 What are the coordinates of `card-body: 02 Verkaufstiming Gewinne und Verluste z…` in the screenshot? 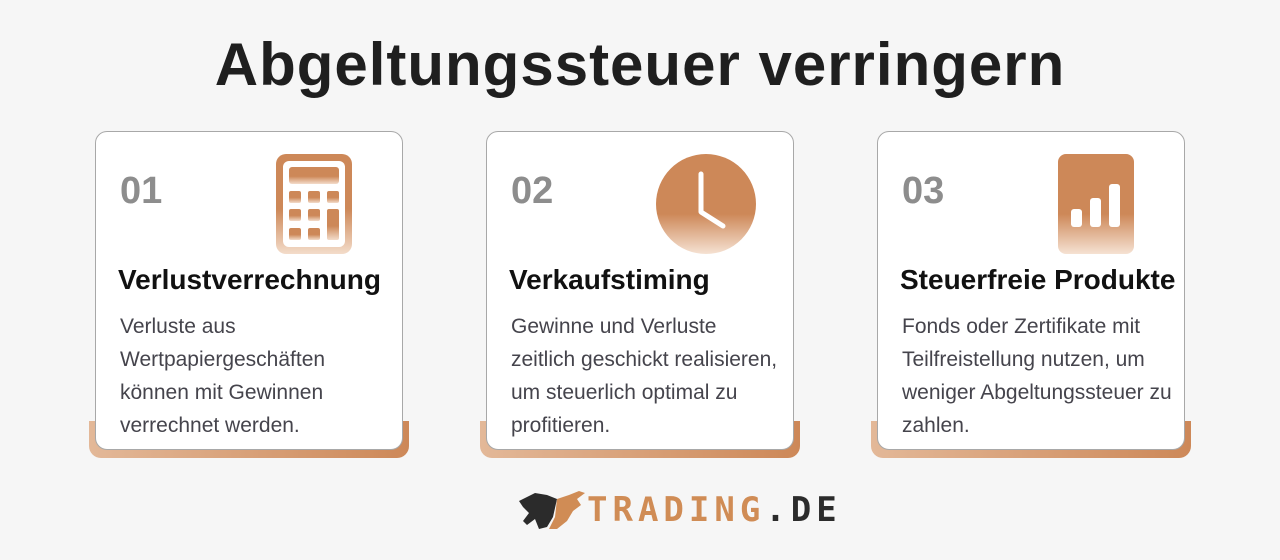 It's located at (640, 290).